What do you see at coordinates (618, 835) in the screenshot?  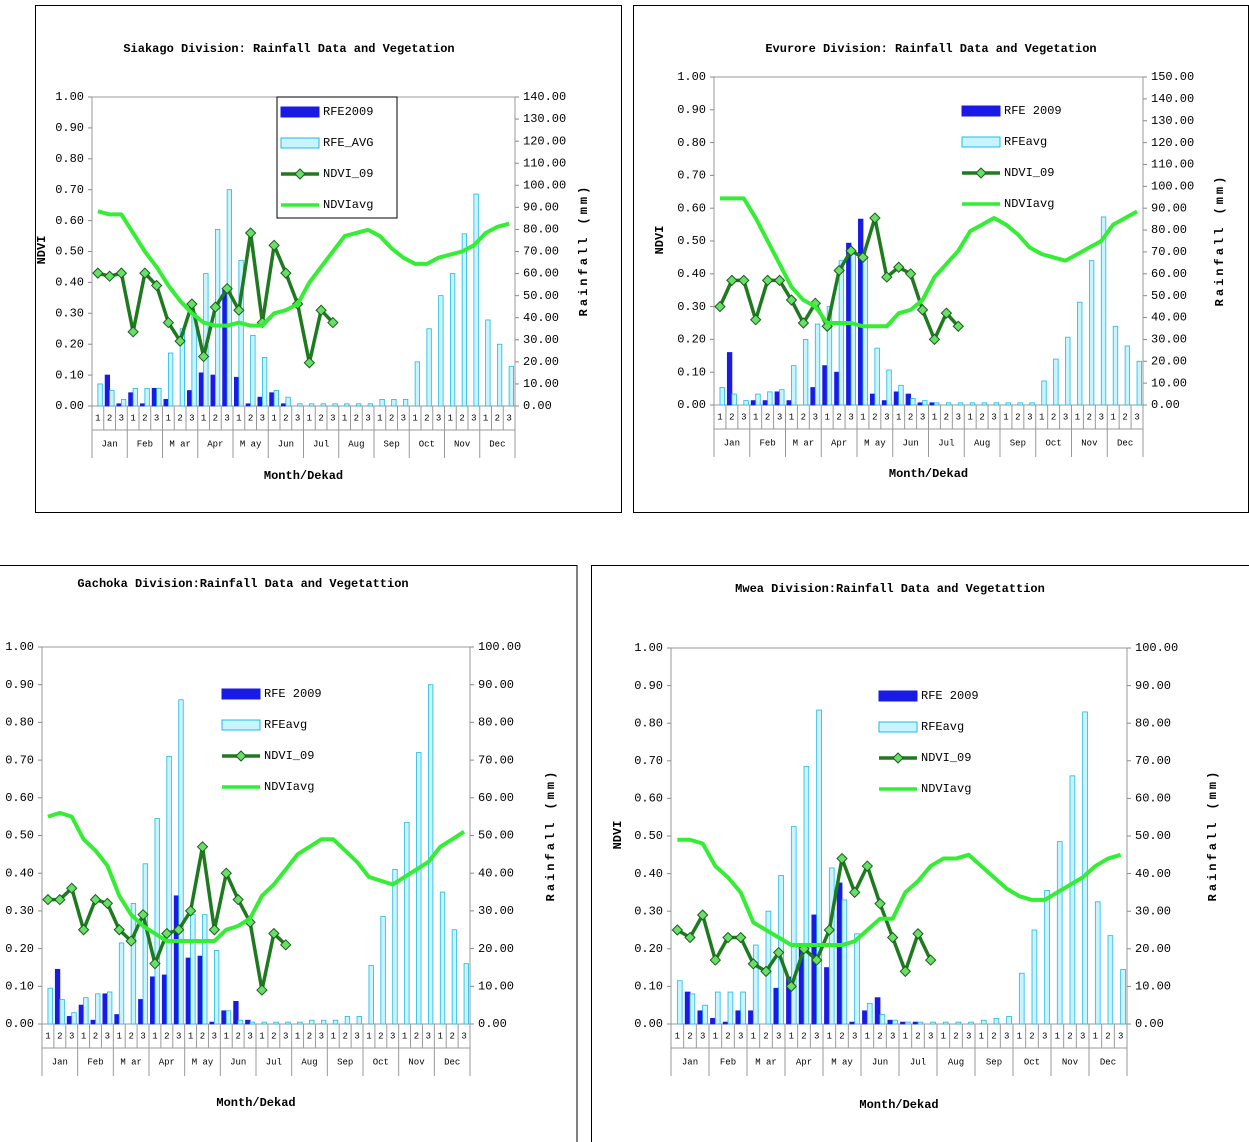 I see `y-axis-title: NDVI` at bounding box center [618, 835].